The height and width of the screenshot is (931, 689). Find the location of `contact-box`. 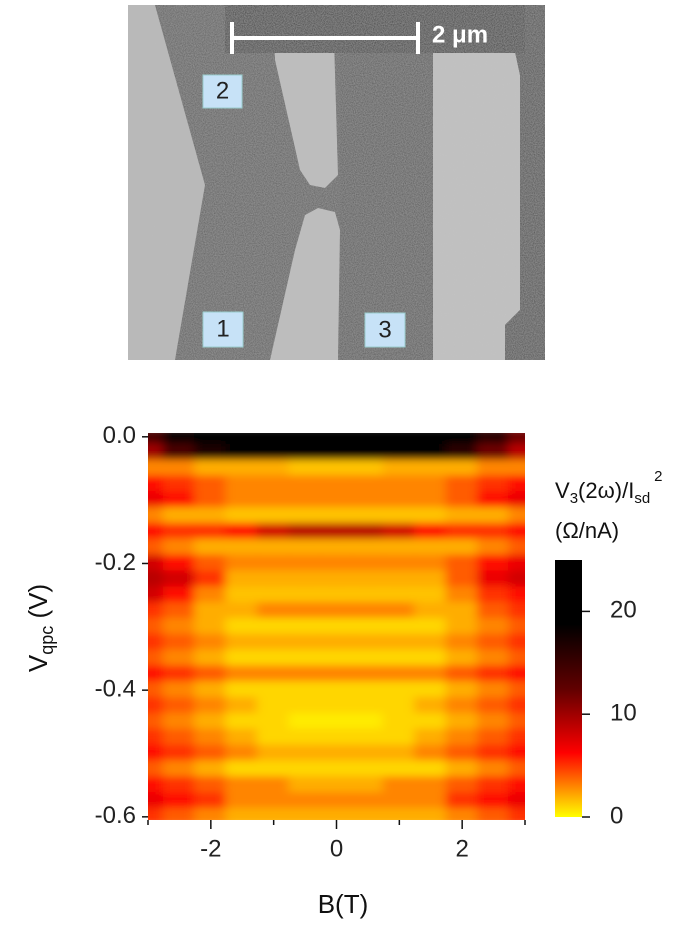

contact-box is located at coordinates (222, 91).